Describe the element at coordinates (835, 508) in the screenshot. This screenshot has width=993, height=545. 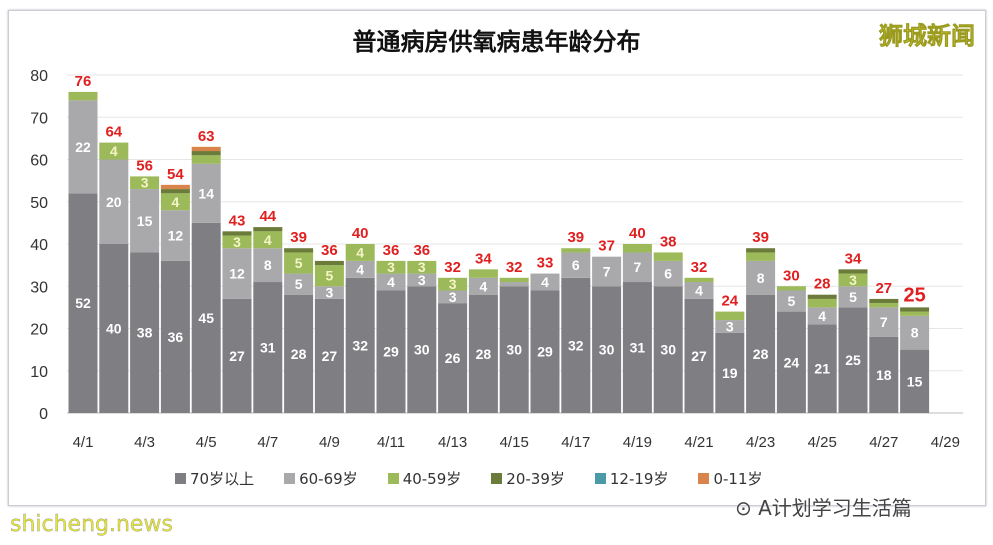
I see `wechat-source-label: A计划学习生活篇` at that location.